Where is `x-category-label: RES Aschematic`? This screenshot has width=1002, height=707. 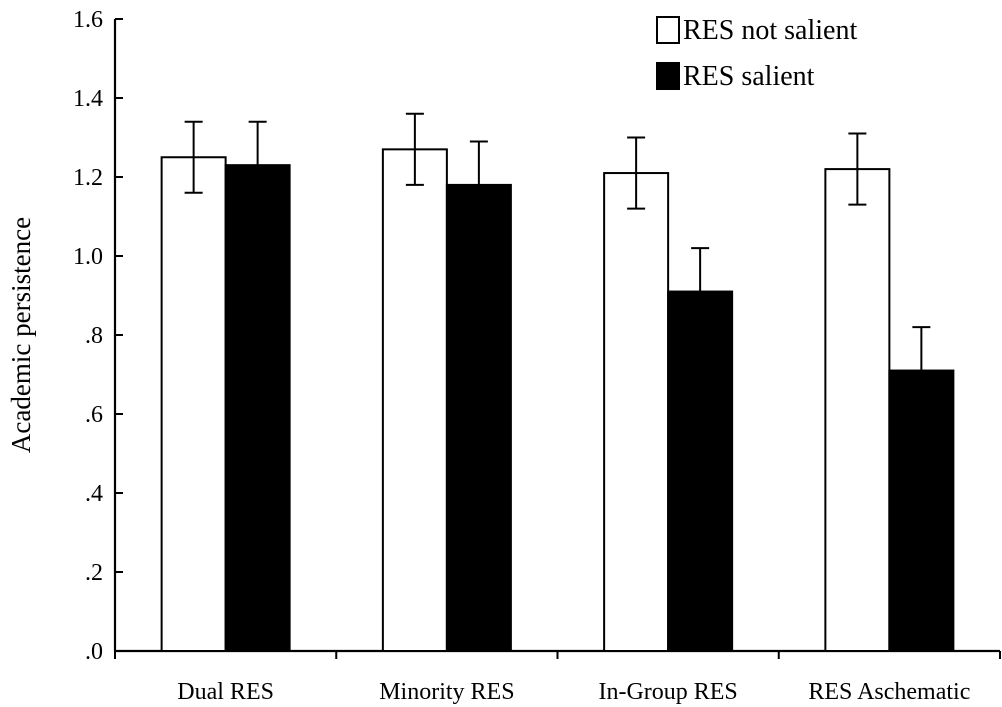 x-category-label: RES Aschematic is located at coordinates (889, 692).